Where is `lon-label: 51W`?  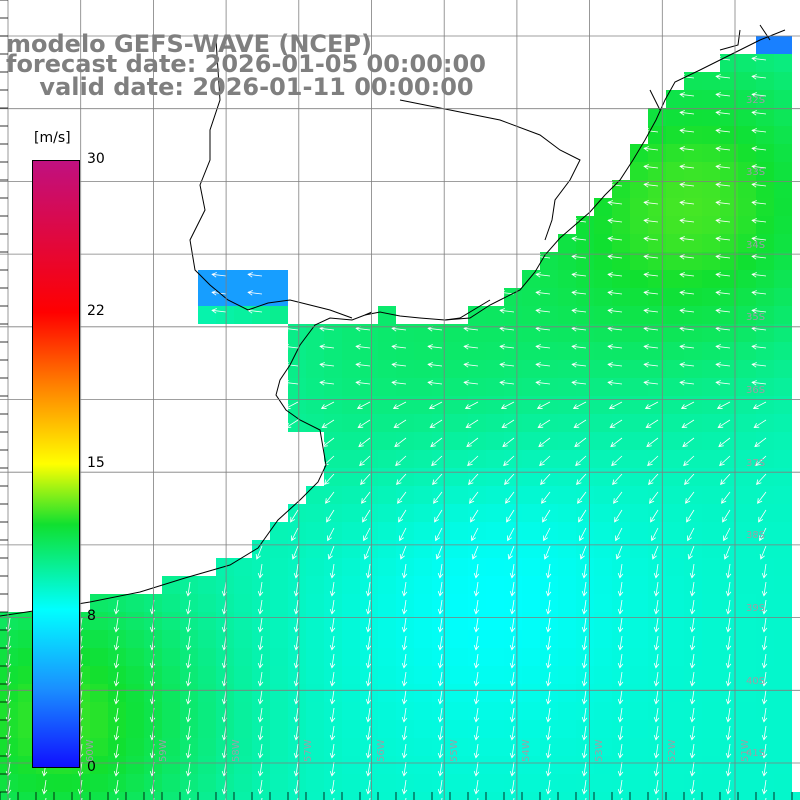 lon-label: 51W is located at coordinates (745, 750).